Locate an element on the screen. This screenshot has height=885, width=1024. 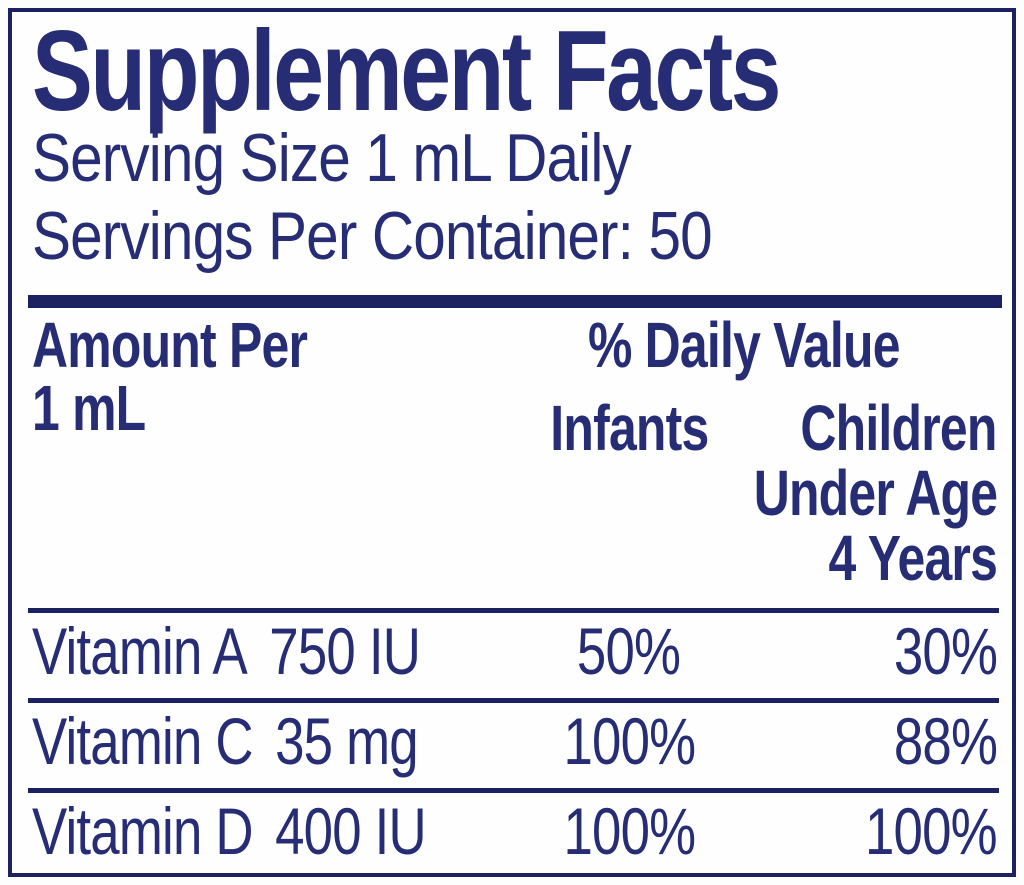
servings-per-container-text: Servings Per Container: 50 is located at coordinates (372, 236).